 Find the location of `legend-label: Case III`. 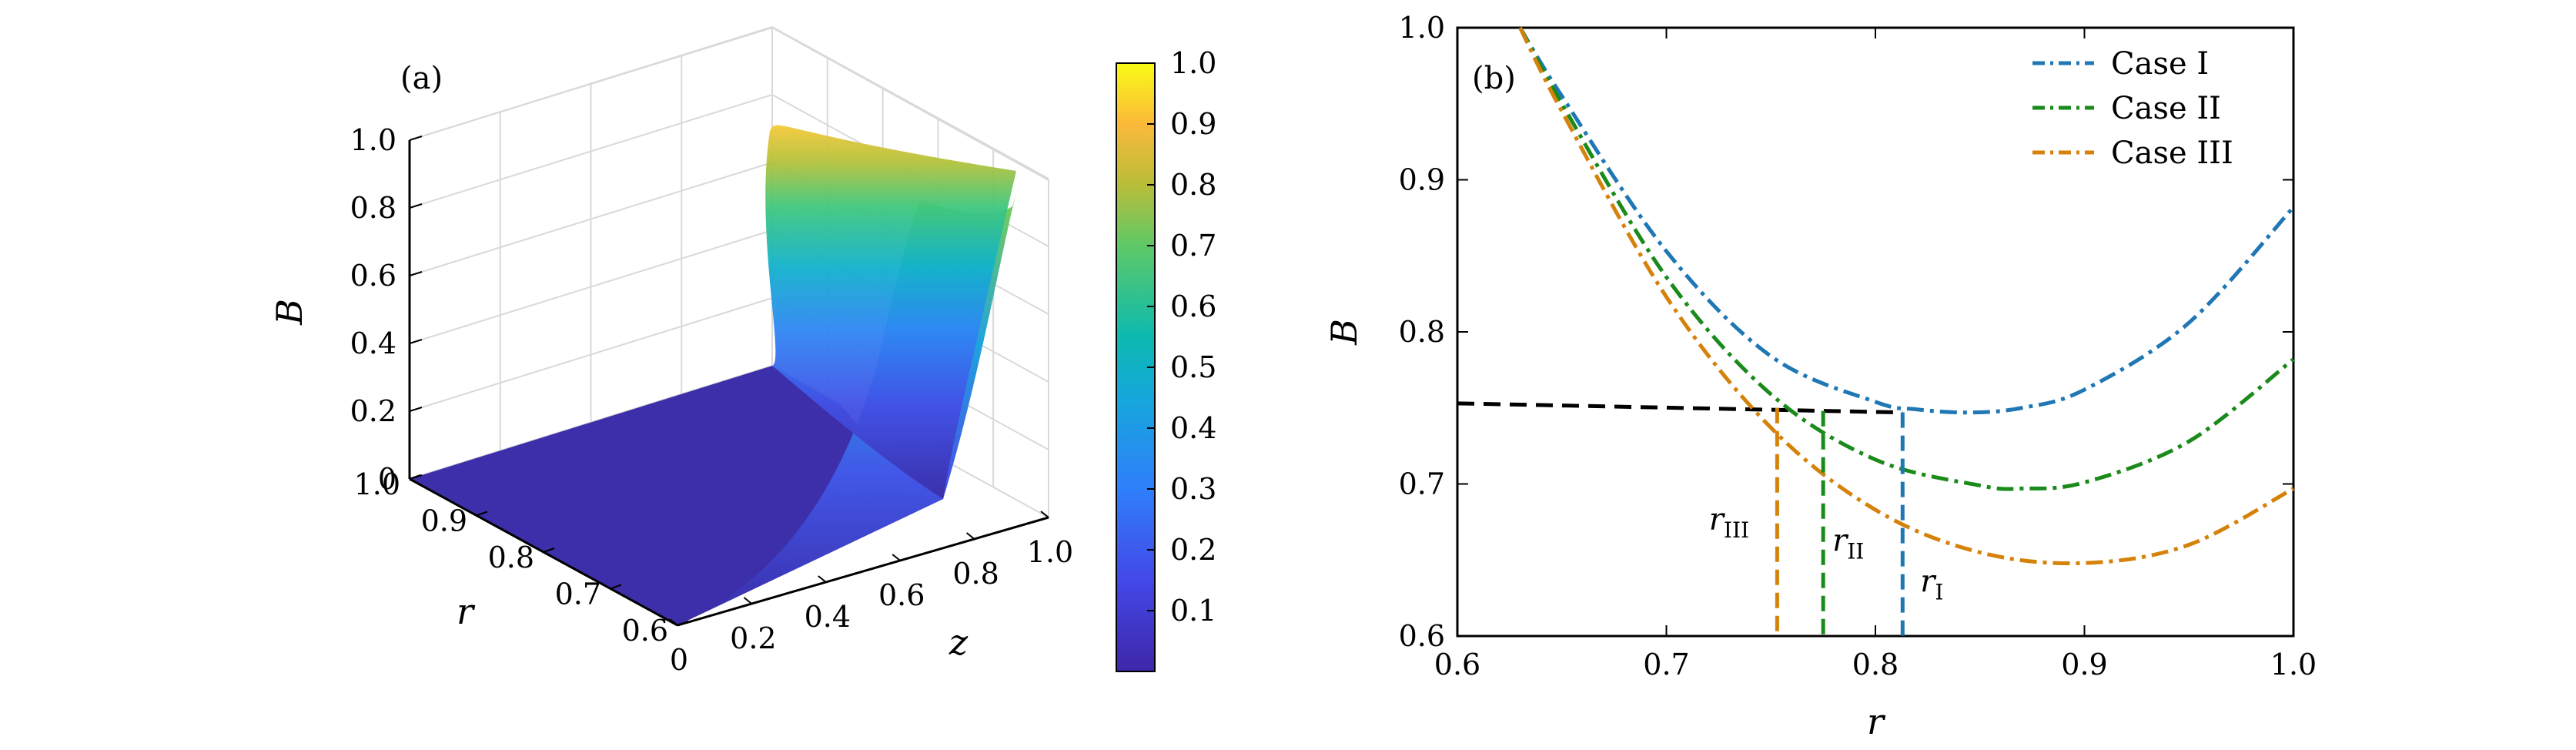

legend-label: Case III is located at coordinates (2172, 153).